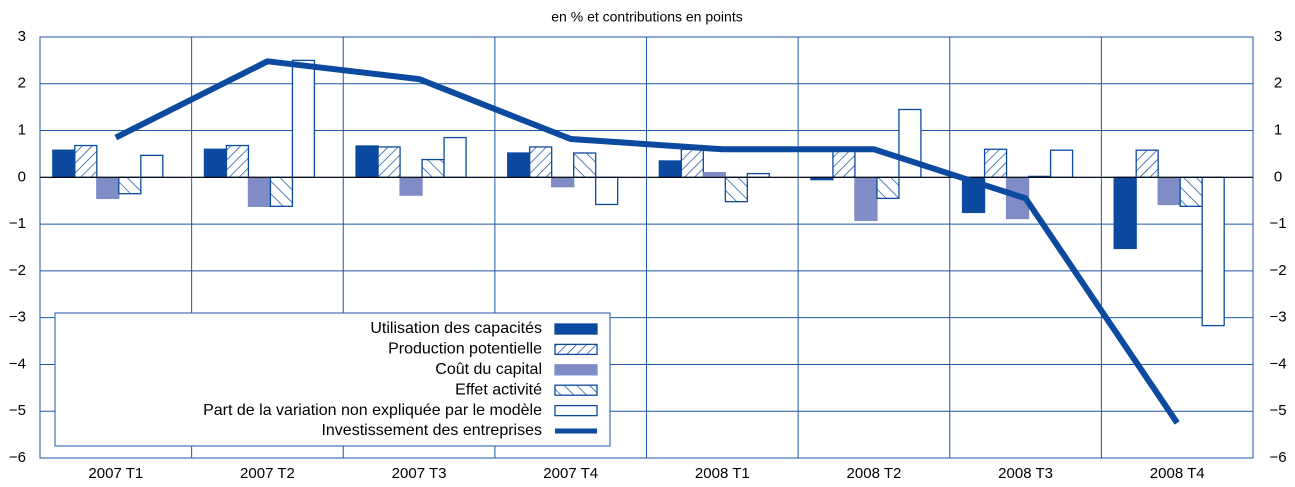 Image resolution: width=1295 pixels, height=487 pixels. I want to click on y2-tick-label: −2, so click(1277, 270).